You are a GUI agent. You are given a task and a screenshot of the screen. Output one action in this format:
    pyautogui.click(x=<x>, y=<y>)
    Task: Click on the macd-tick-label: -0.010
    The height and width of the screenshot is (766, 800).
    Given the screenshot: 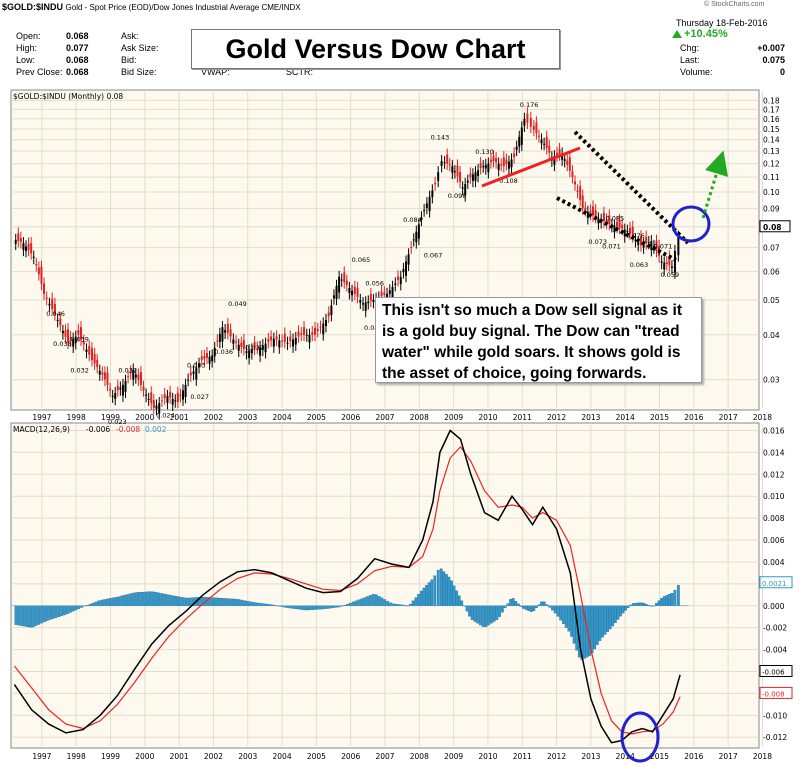 What is the action you would take?
    pyautogui.click(x=775, y=715)
    